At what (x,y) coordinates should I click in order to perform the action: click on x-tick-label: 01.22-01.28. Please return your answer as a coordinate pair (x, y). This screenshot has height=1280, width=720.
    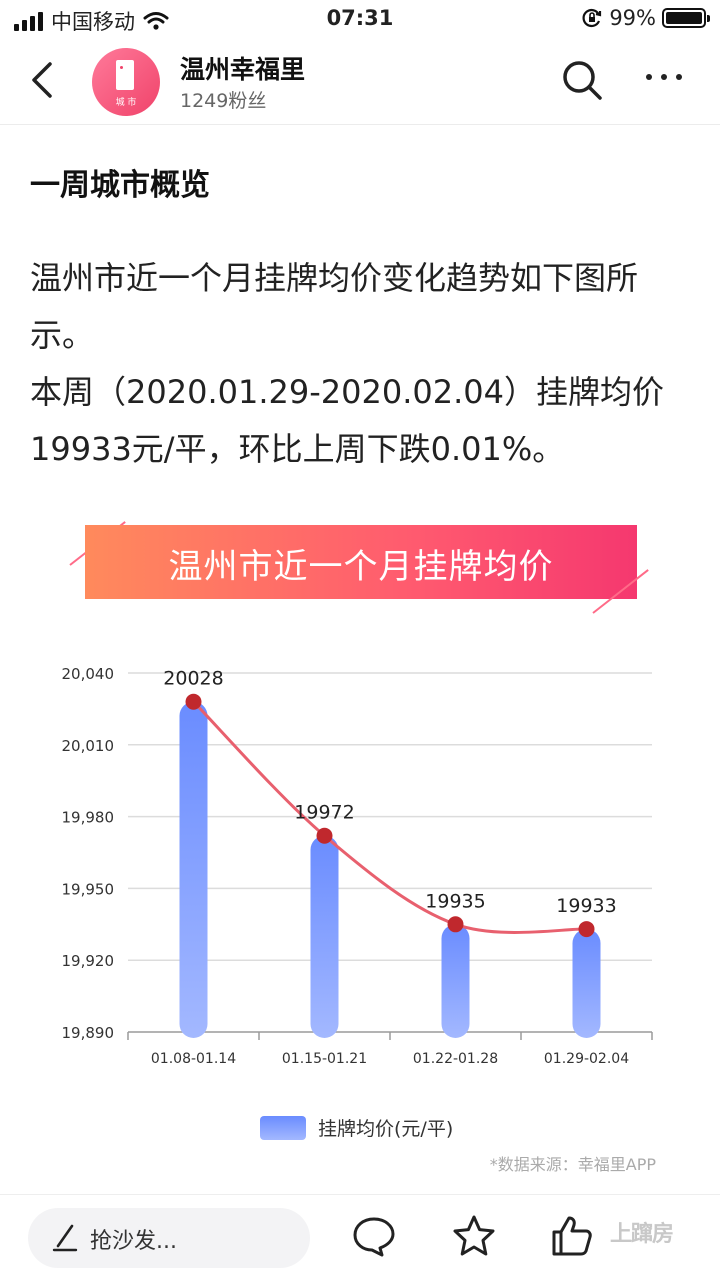
    Looking at the image, I should click on (455, 1059).